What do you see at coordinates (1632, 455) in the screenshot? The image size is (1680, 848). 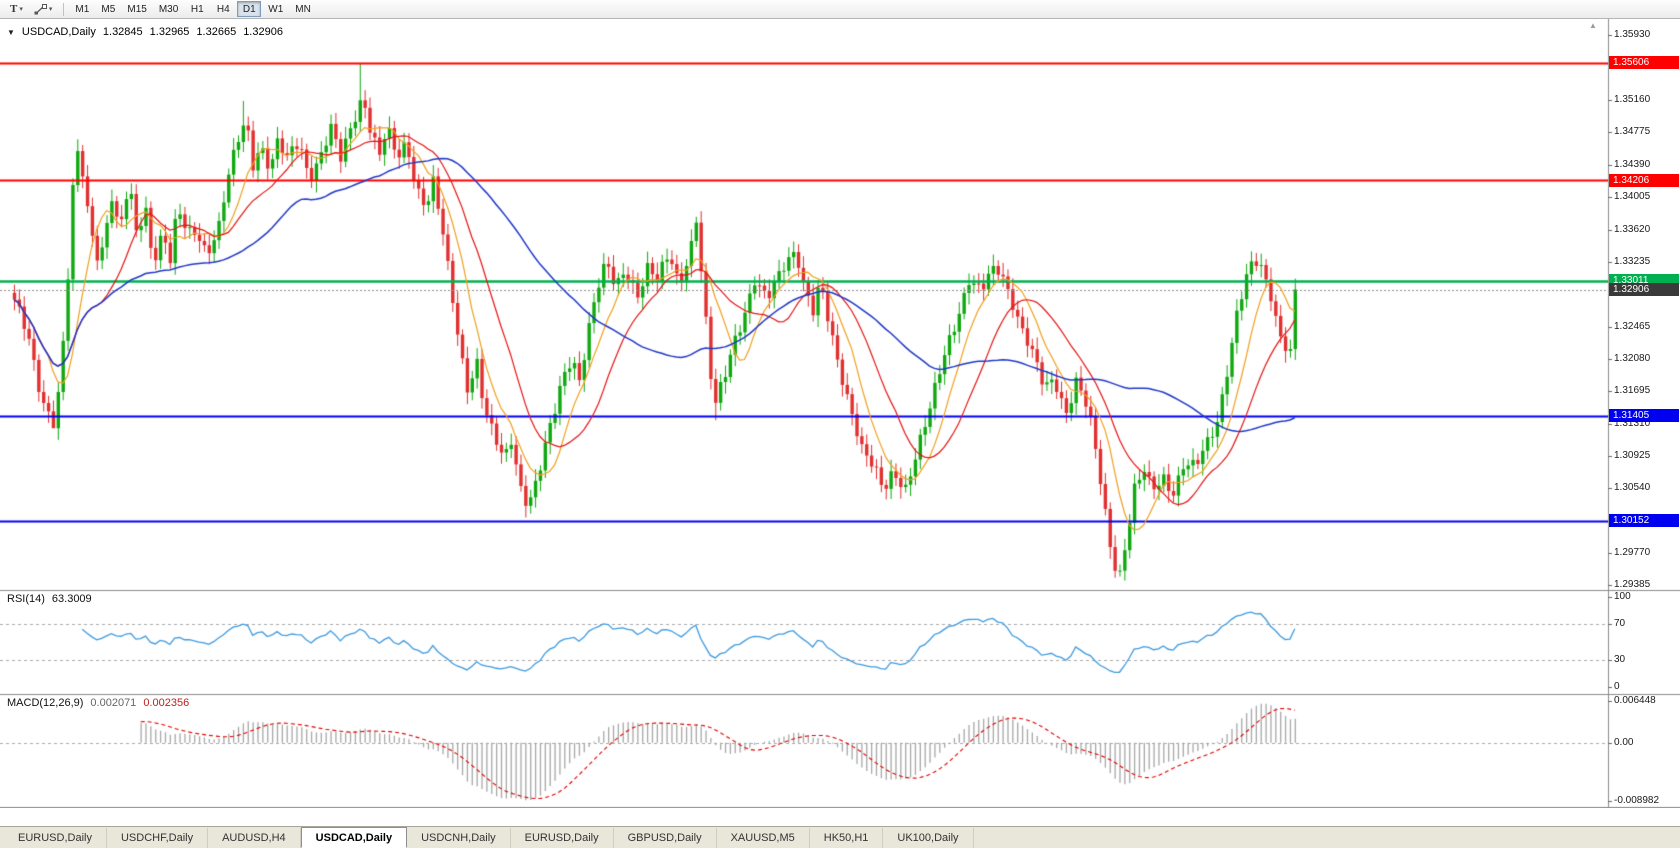 I see `y-axis-label: 1.30925` at bounding box center [1632, 455].